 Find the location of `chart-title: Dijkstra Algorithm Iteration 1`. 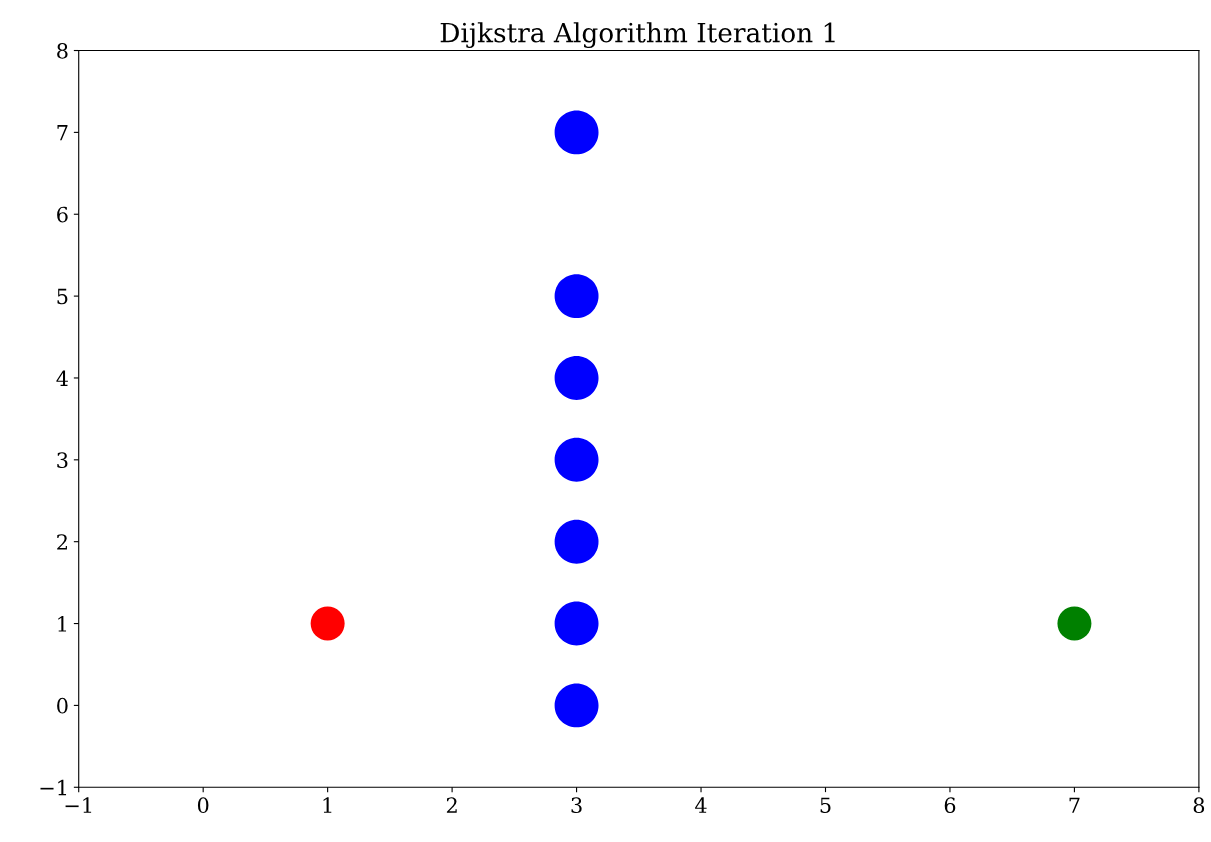

chart-title: Dijkstra Algorithm Iteration 1 is located at coordinates (637, 35).